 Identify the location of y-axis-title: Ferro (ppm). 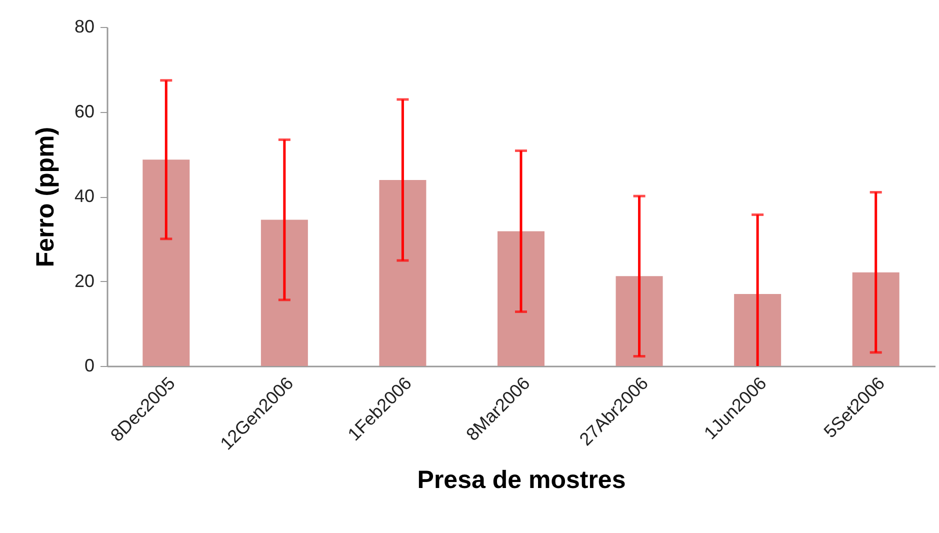
(45, 197).